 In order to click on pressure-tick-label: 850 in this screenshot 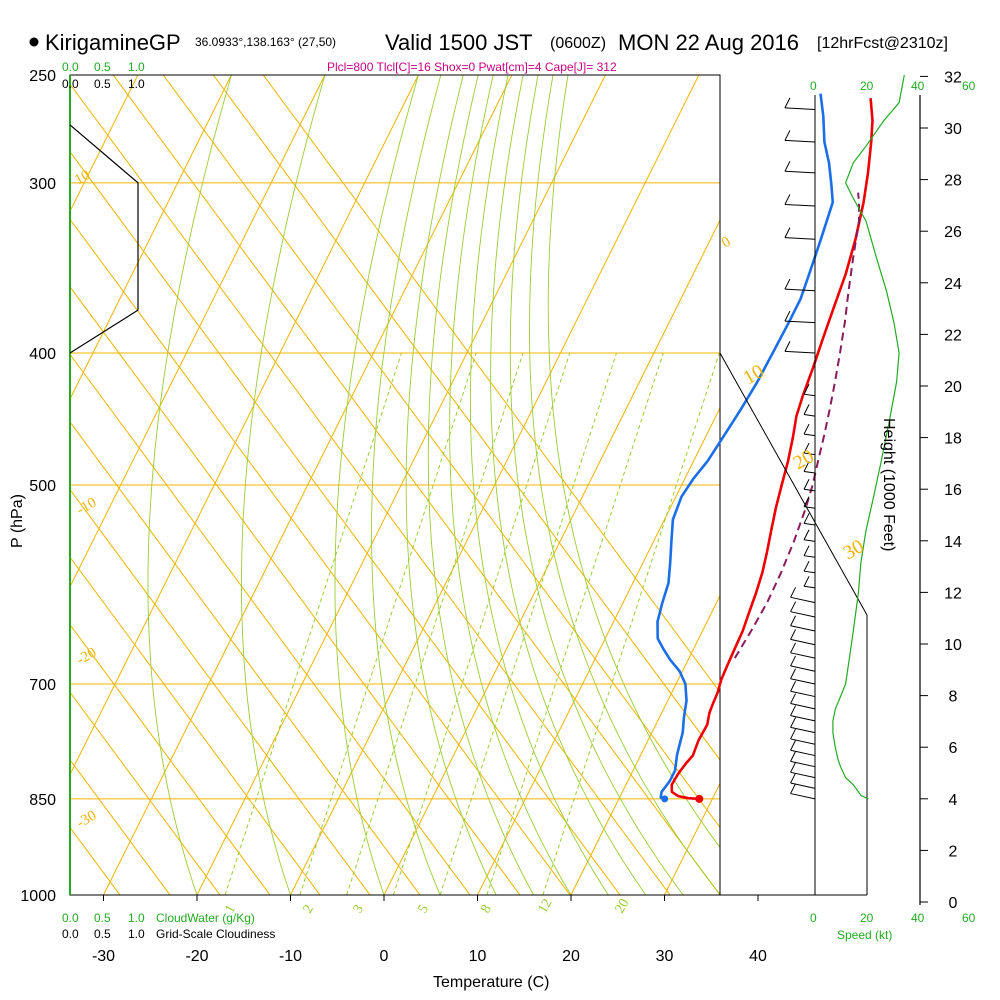, I will do `click(42, 800)`.